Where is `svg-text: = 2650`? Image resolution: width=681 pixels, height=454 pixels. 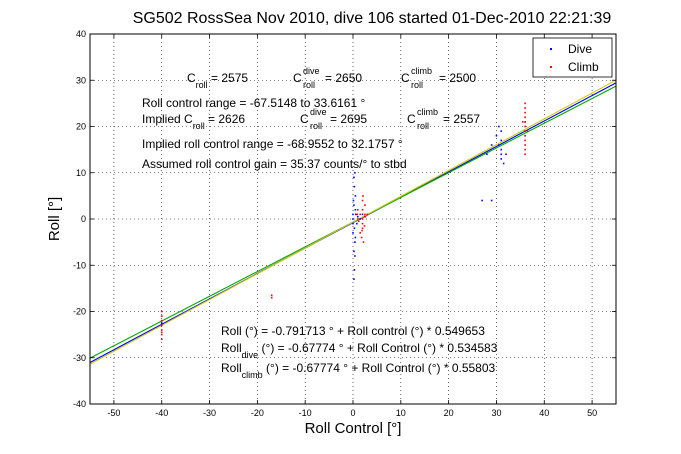 svg-text: = 2650 is located at coordinates (343, 78).